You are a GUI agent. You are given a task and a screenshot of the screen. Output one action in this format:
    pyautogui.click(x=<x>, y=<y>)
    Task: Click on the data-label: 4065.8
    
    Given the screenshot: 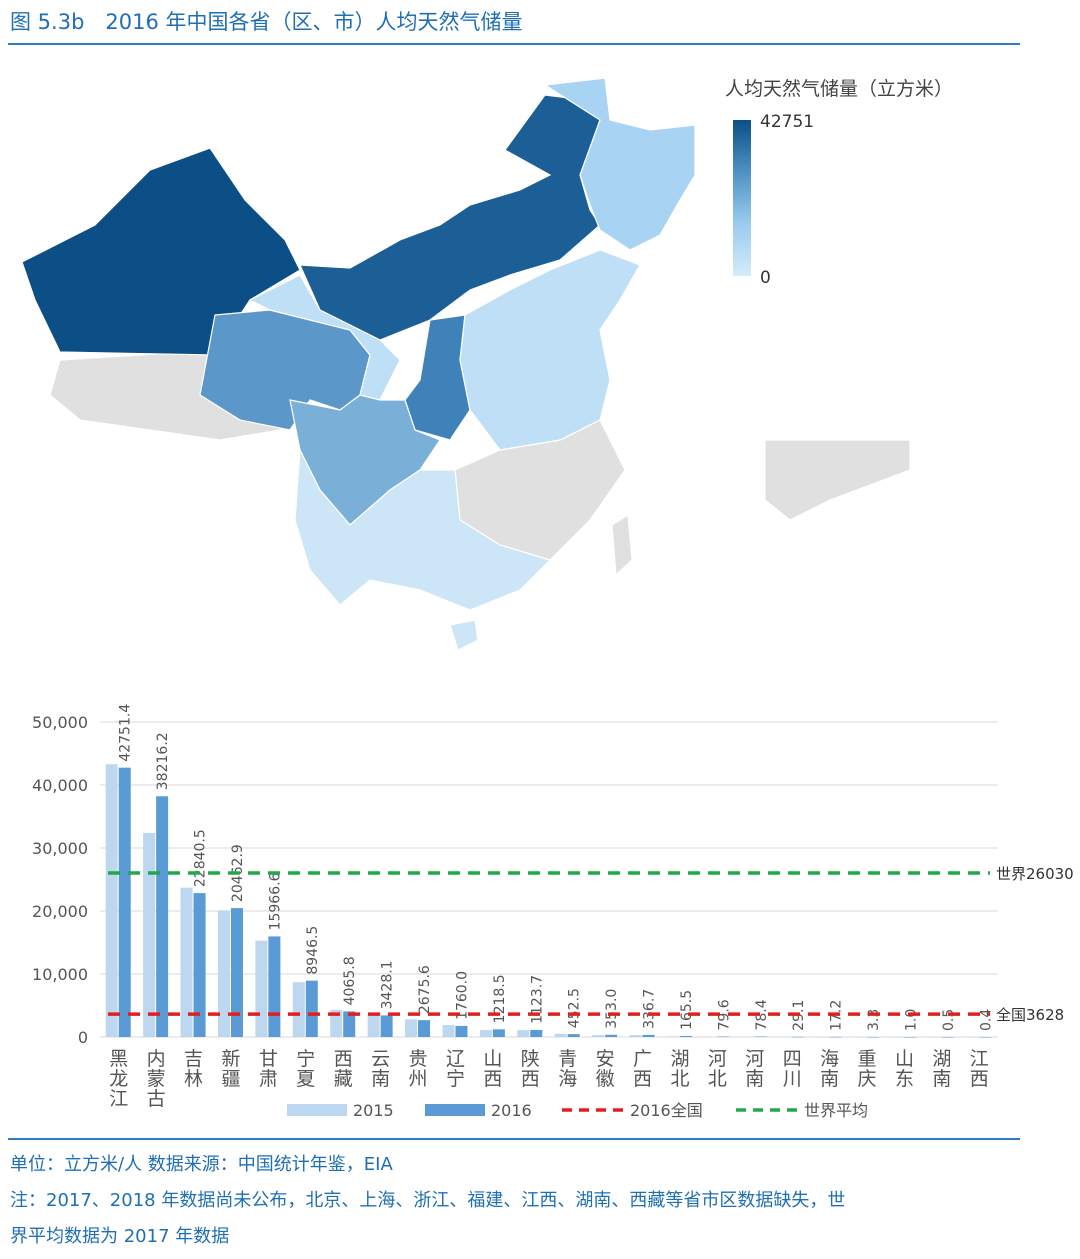 What is the action you would take?
    pyautogui.click(x=350, y=980)
    